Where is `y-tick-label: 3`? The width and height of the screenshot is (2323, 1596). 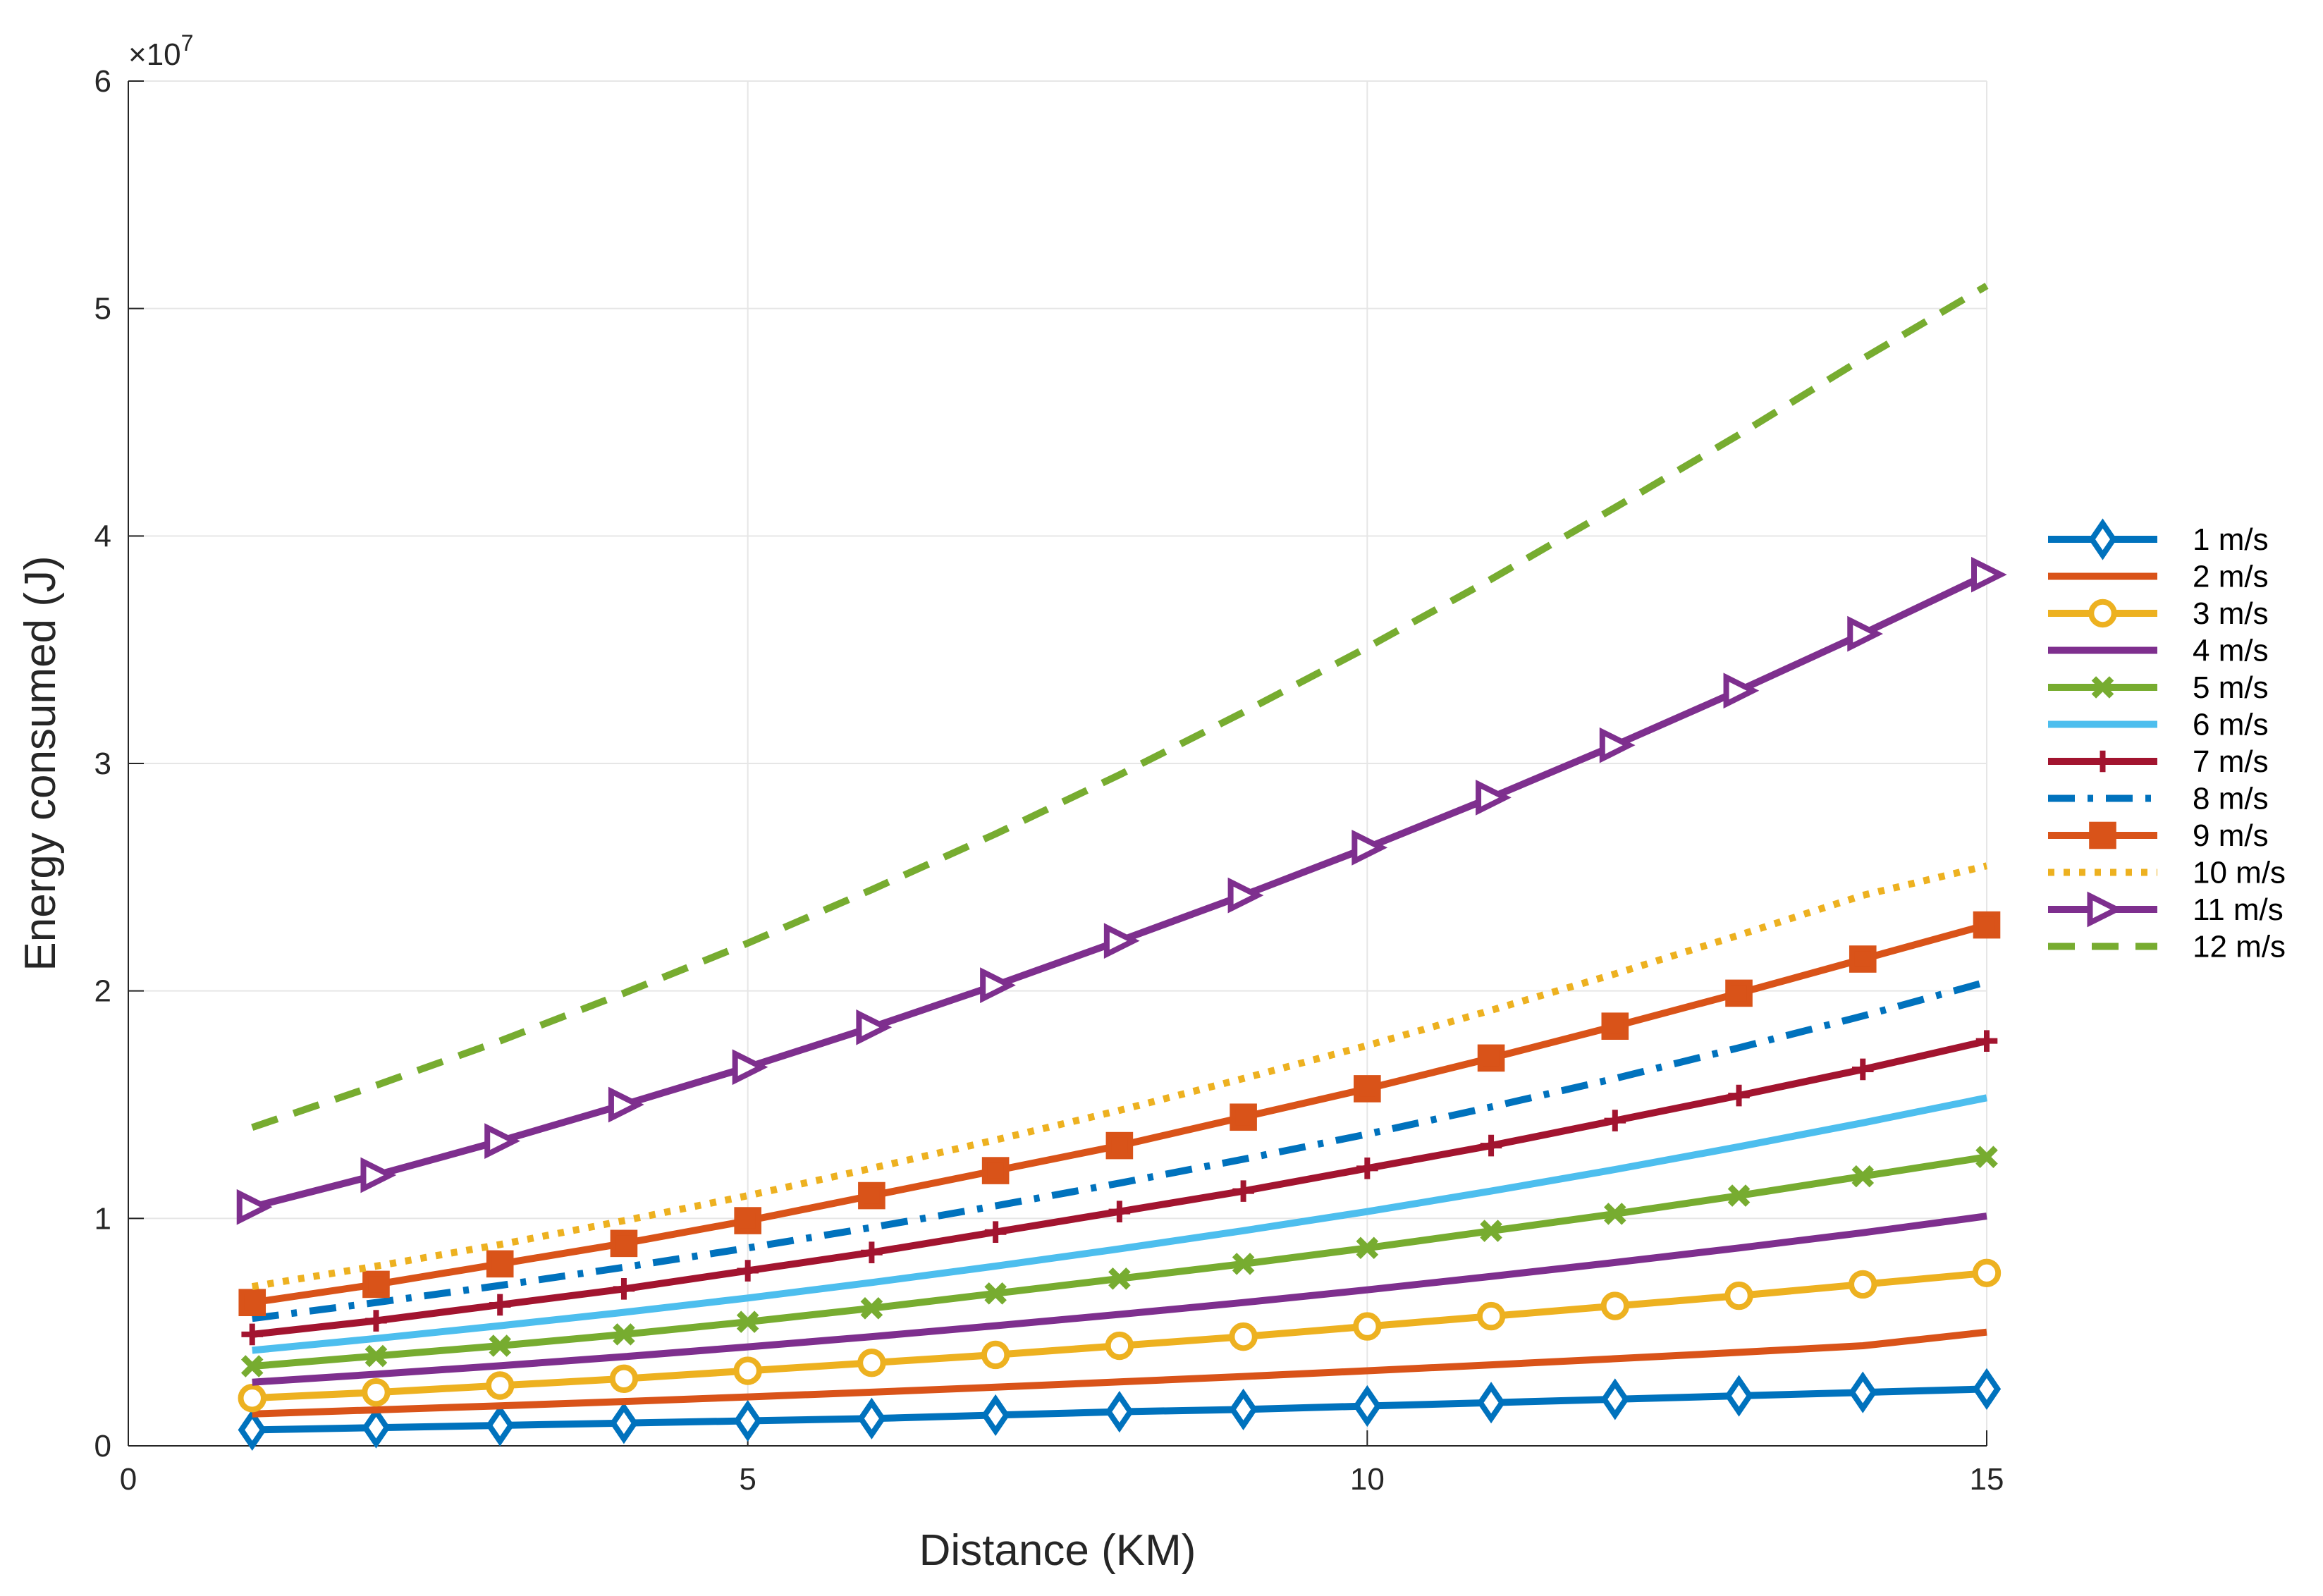 y-tick-label: 3 is located at coordinates (102, 764).